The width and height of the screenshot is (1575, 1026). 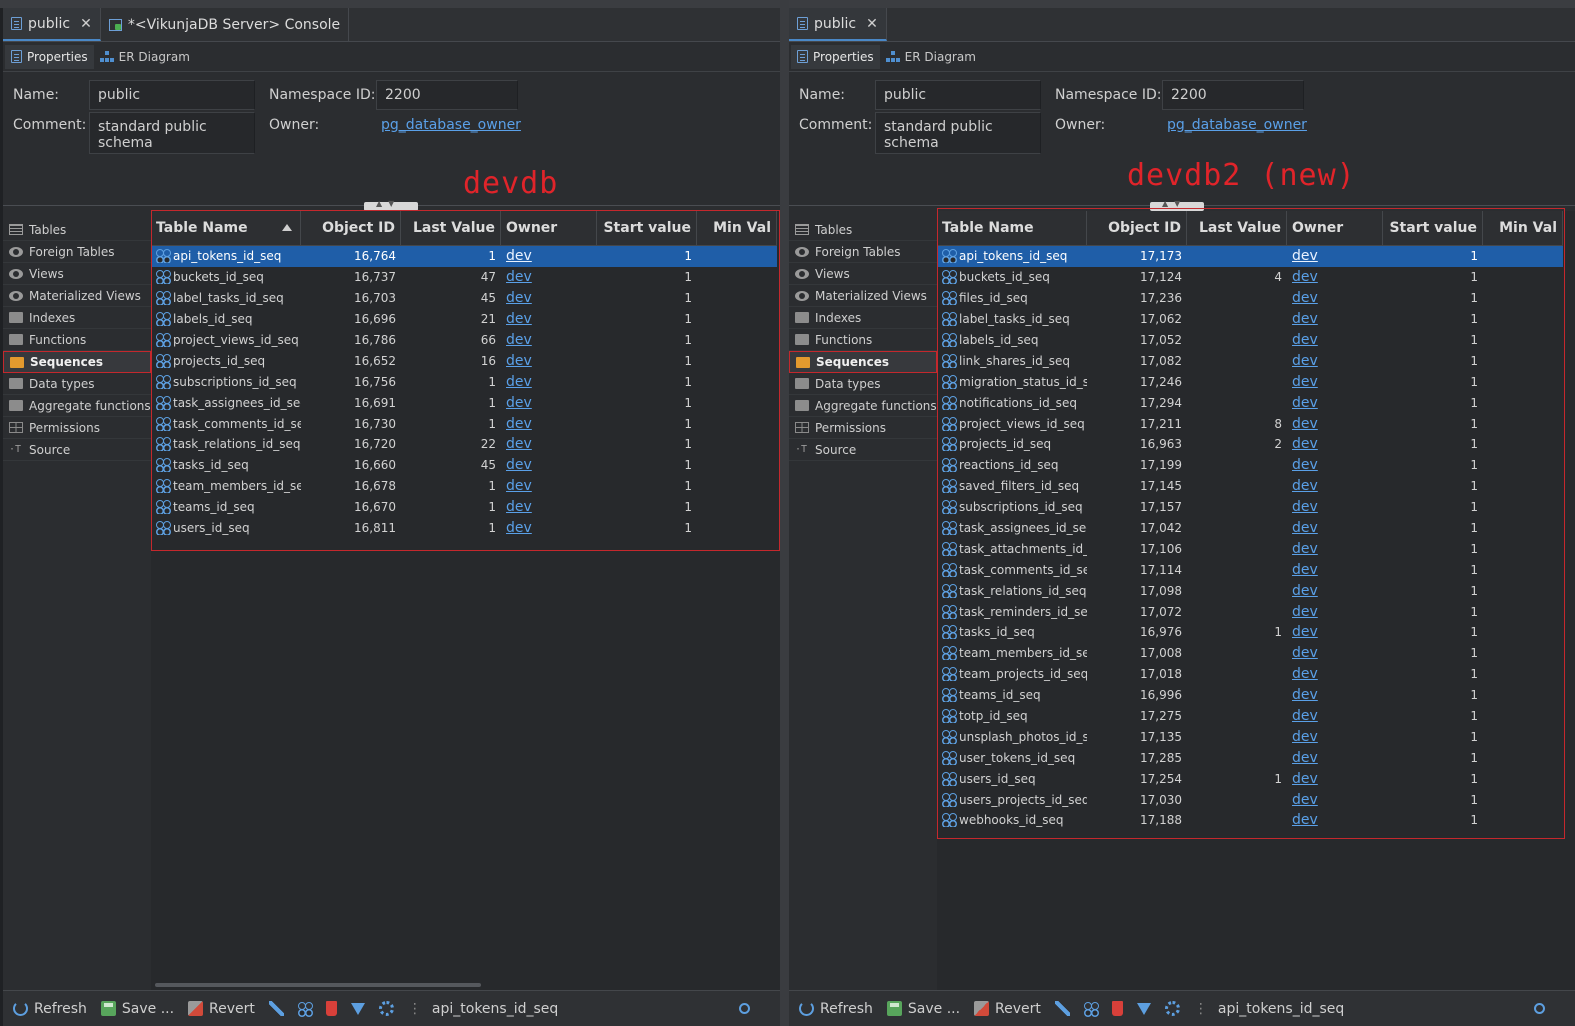 I want to click on table-row: project_views_id_seq 17,211 8 dev 1, so click(x=1250, y=423).